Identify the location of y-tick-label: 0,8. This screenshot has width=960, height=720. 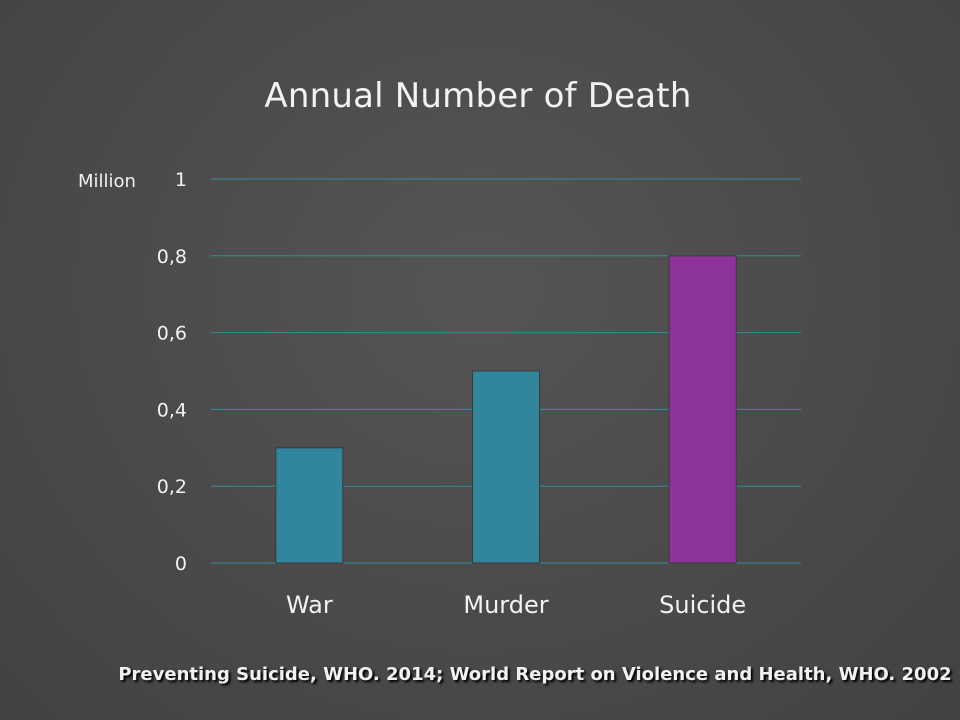
(172, 257).